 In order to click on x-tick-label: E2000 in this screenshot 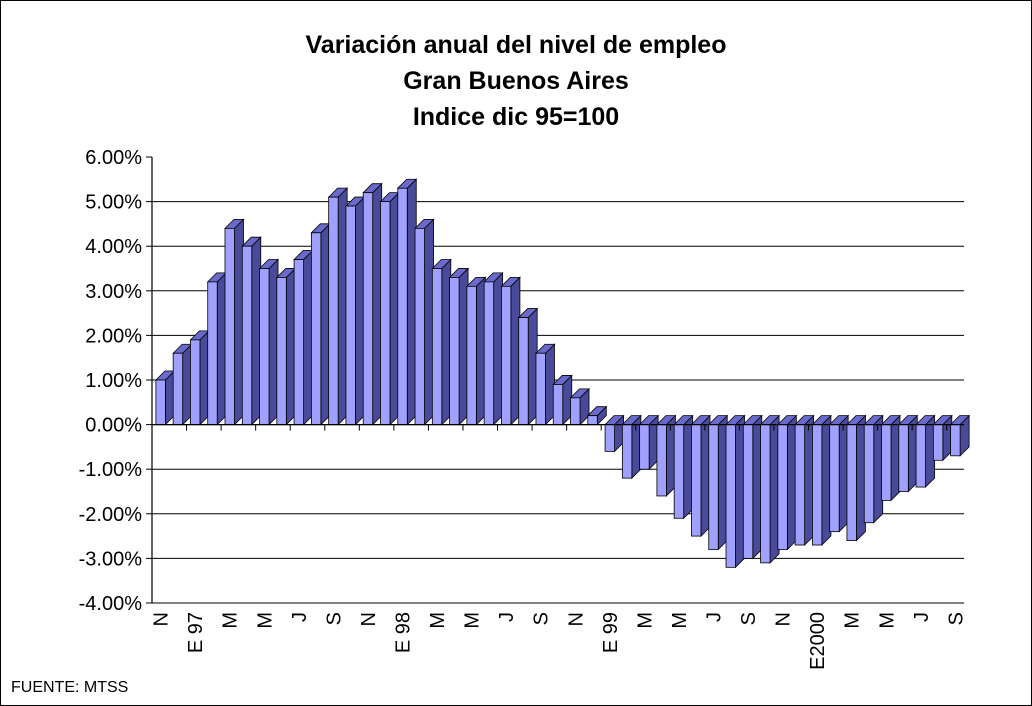, I will do `click(818, 641)`.